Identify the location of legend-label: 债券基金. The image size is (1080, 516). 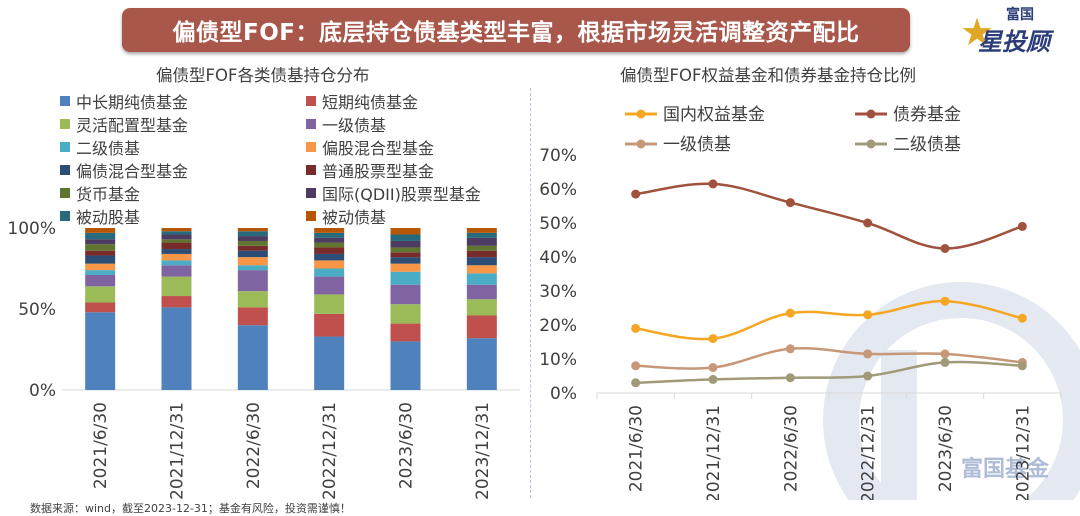
(927, 115).